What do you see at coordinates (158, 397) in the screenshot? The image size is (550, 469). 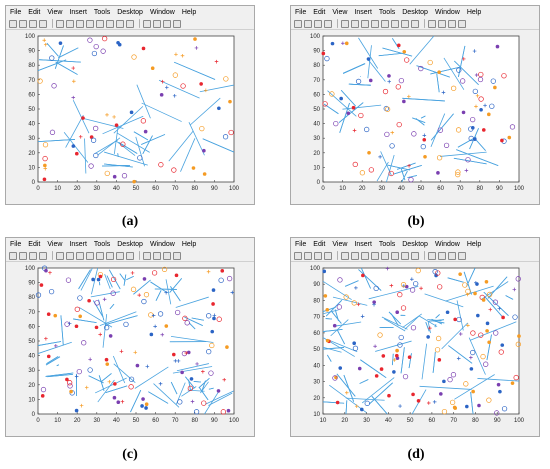 I see `voronoi-edge` at bounding box center [158, 397].